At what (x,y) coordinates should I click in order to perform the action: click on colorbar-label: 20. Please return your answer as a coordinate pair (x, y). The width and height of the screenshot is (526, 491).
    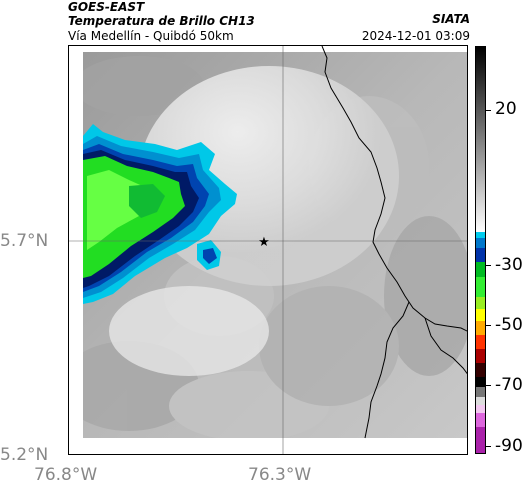
    Looking at the image, I should click on (506, 109).